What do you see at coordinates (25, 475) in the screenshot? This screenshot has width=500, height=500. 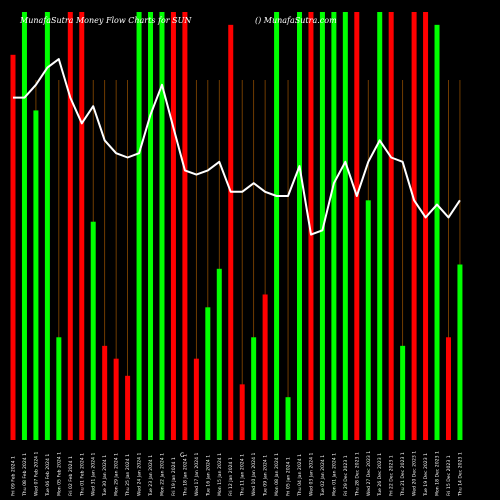 I see `x-tick-label: Thu 08 Feb 2024 1` at bounding box center [25, 475].